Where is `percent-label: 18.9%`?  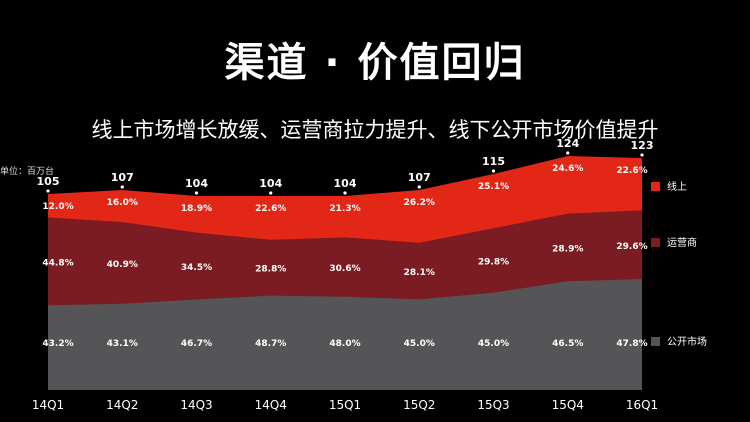
percent-label: 18.9% is located at coordinates (196, 209).